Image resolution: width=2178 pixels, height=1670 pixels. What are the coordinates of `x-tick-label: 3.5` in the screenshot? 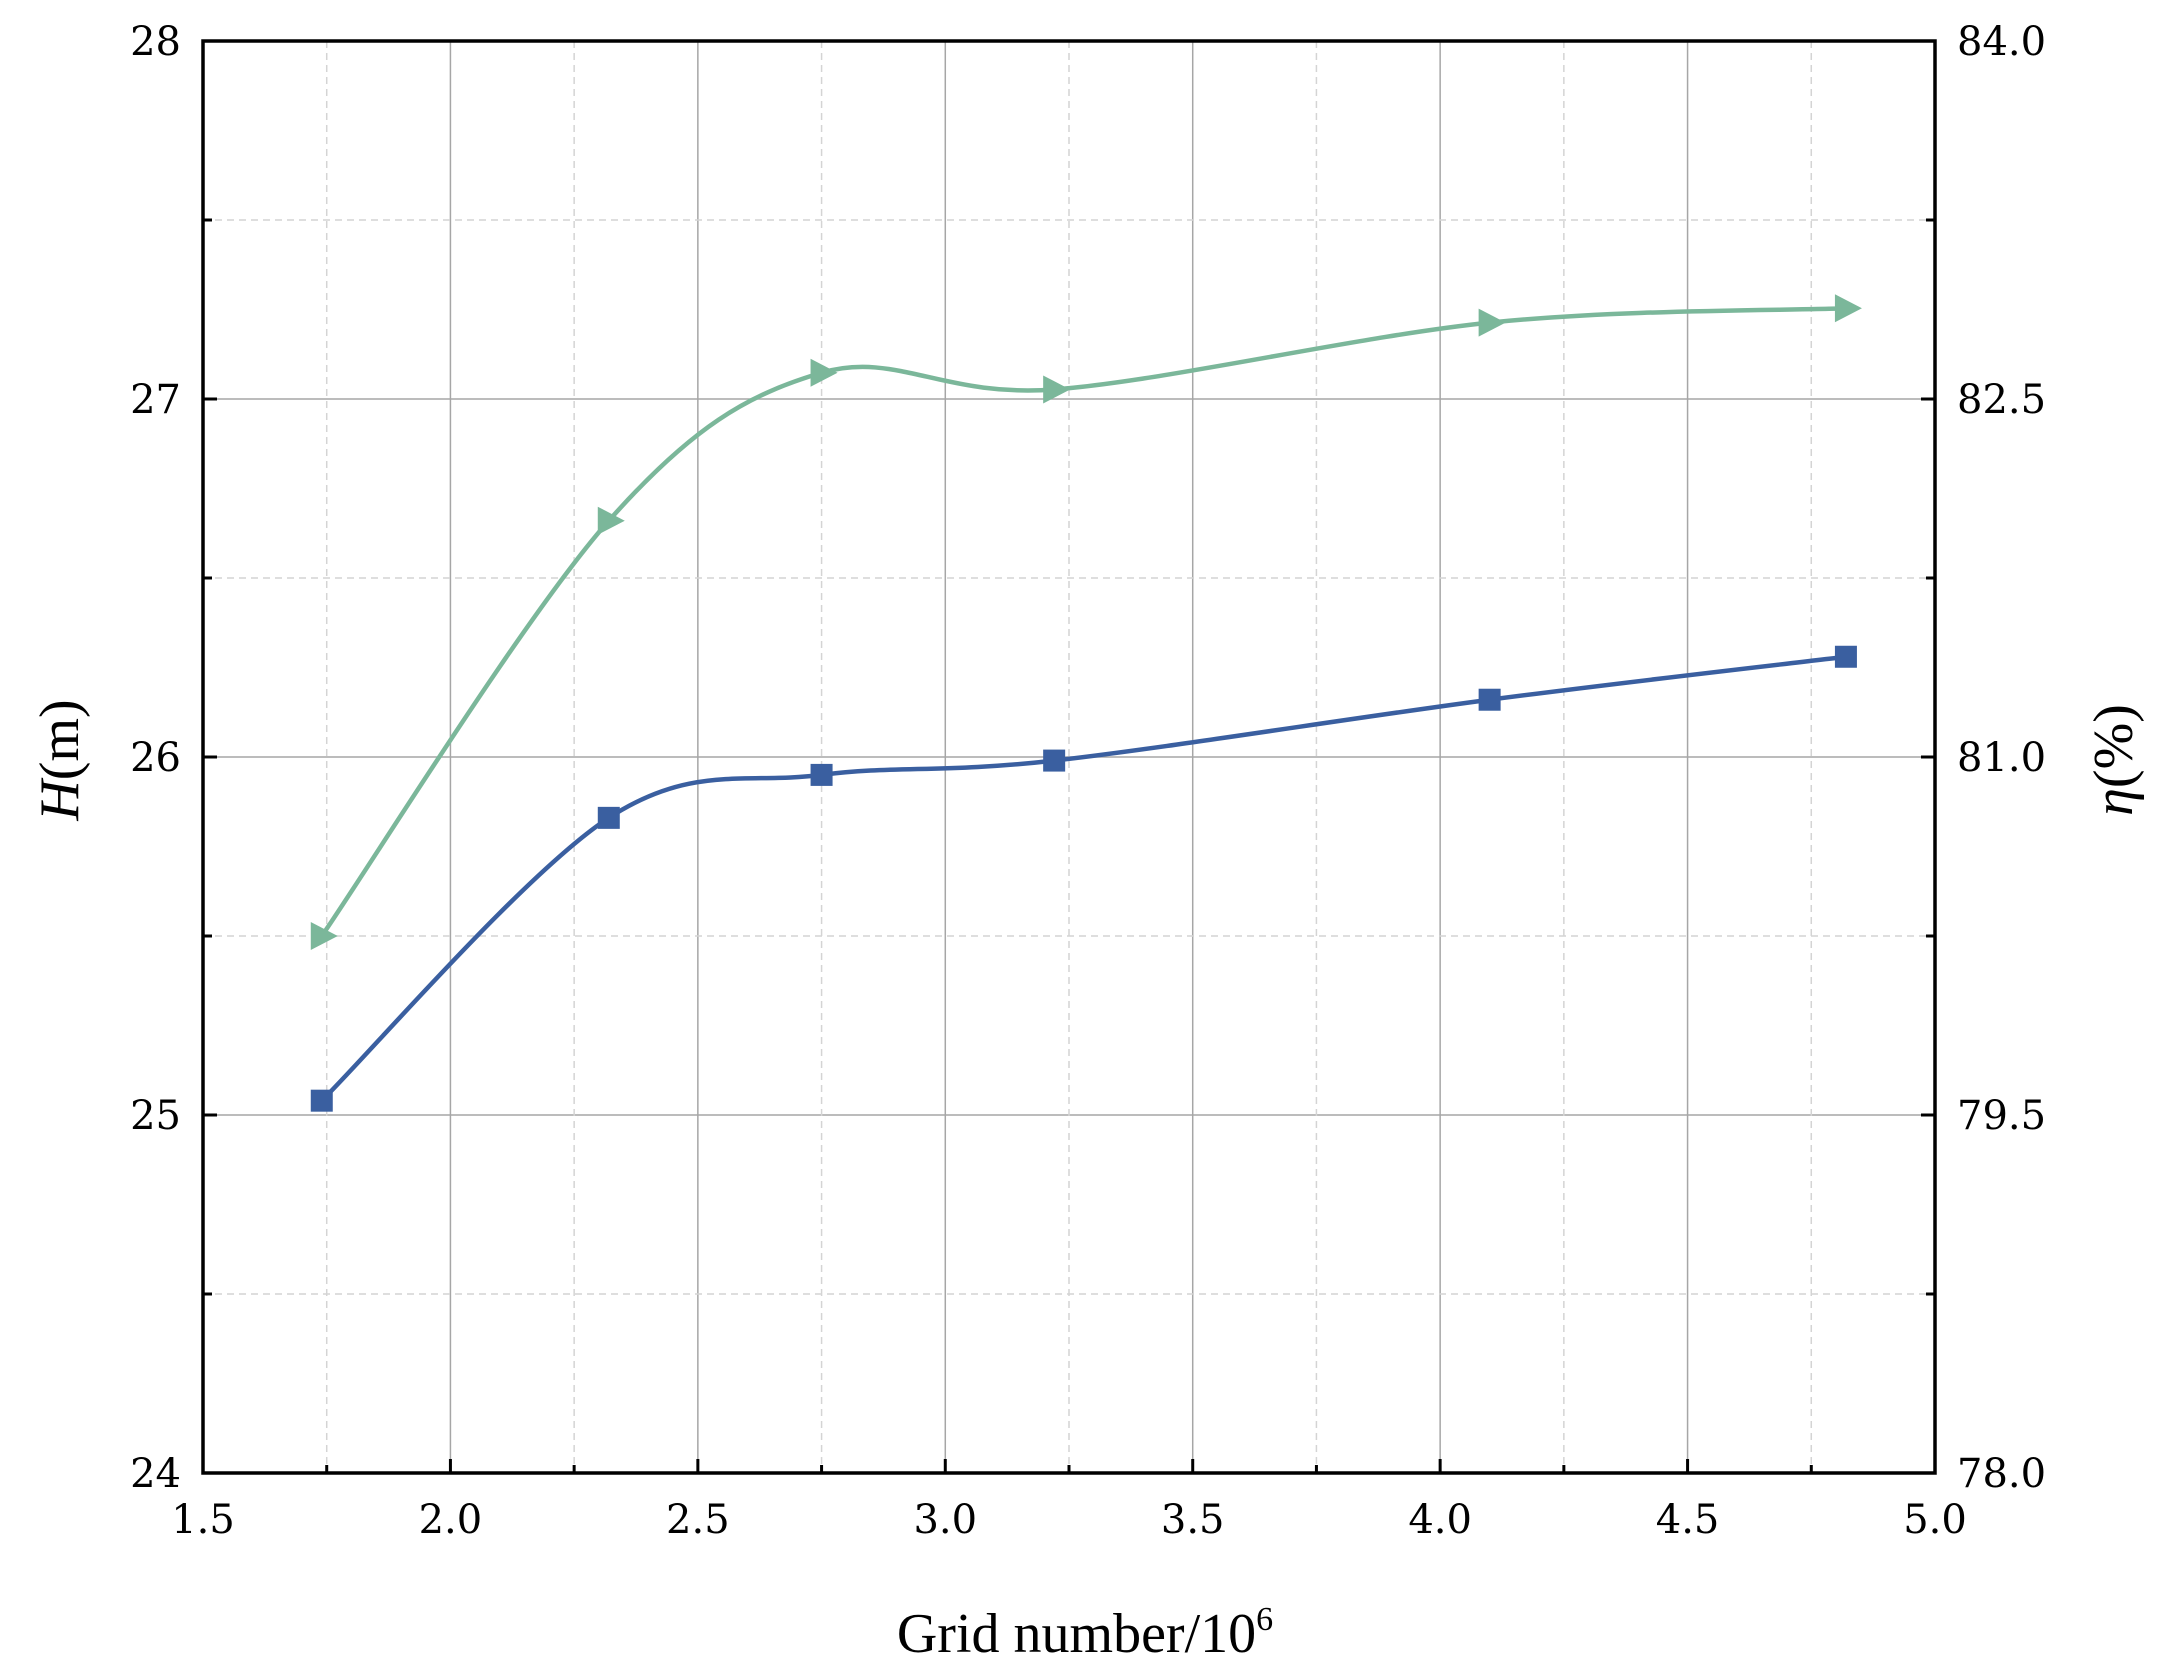 It's located at (1193, 1520).